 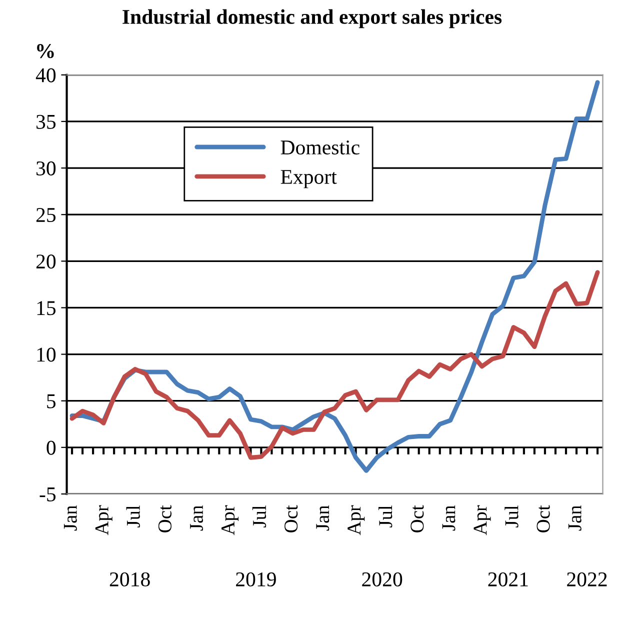 What do you see at coordinates (46, 215) in the screenshot?
I see `y-tick-label: 25` at bounding box center [46, 215].